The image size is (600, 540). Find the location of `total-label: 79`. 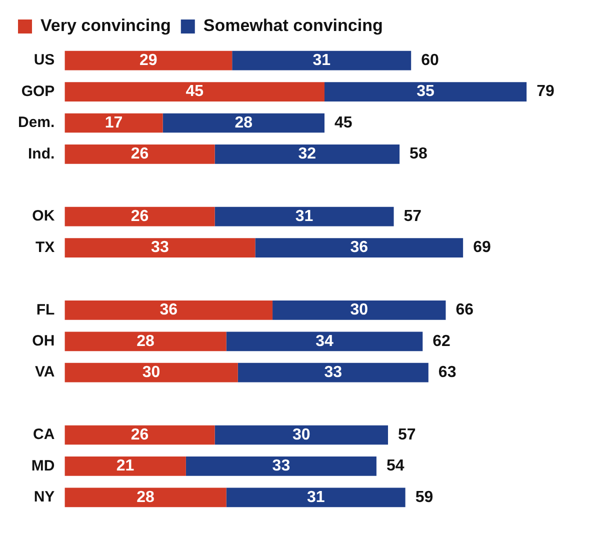

total-label: 79 is located at coordinates (545, 91).